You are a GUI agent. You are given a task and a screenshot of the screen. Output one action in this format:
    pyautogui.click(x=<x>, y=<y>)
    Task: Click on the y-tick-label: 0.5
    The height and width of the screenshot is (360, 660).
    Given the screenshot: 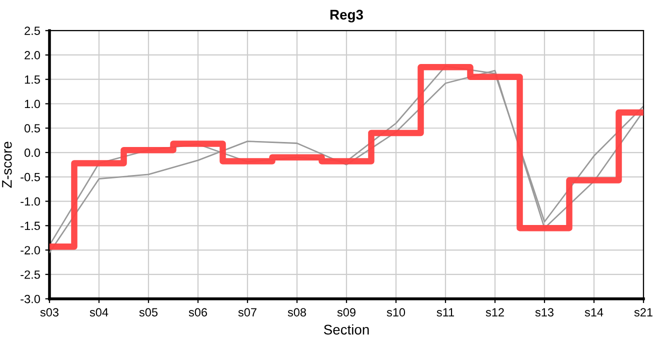 What is the action you would take?
    pyautogui.click(x=32, y=128)
    